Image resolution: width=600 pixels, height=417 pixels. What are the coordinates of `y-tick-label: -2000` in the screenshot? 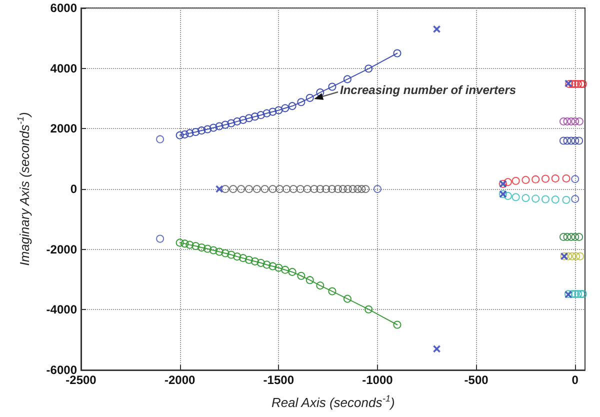 It's located at (62, 249).